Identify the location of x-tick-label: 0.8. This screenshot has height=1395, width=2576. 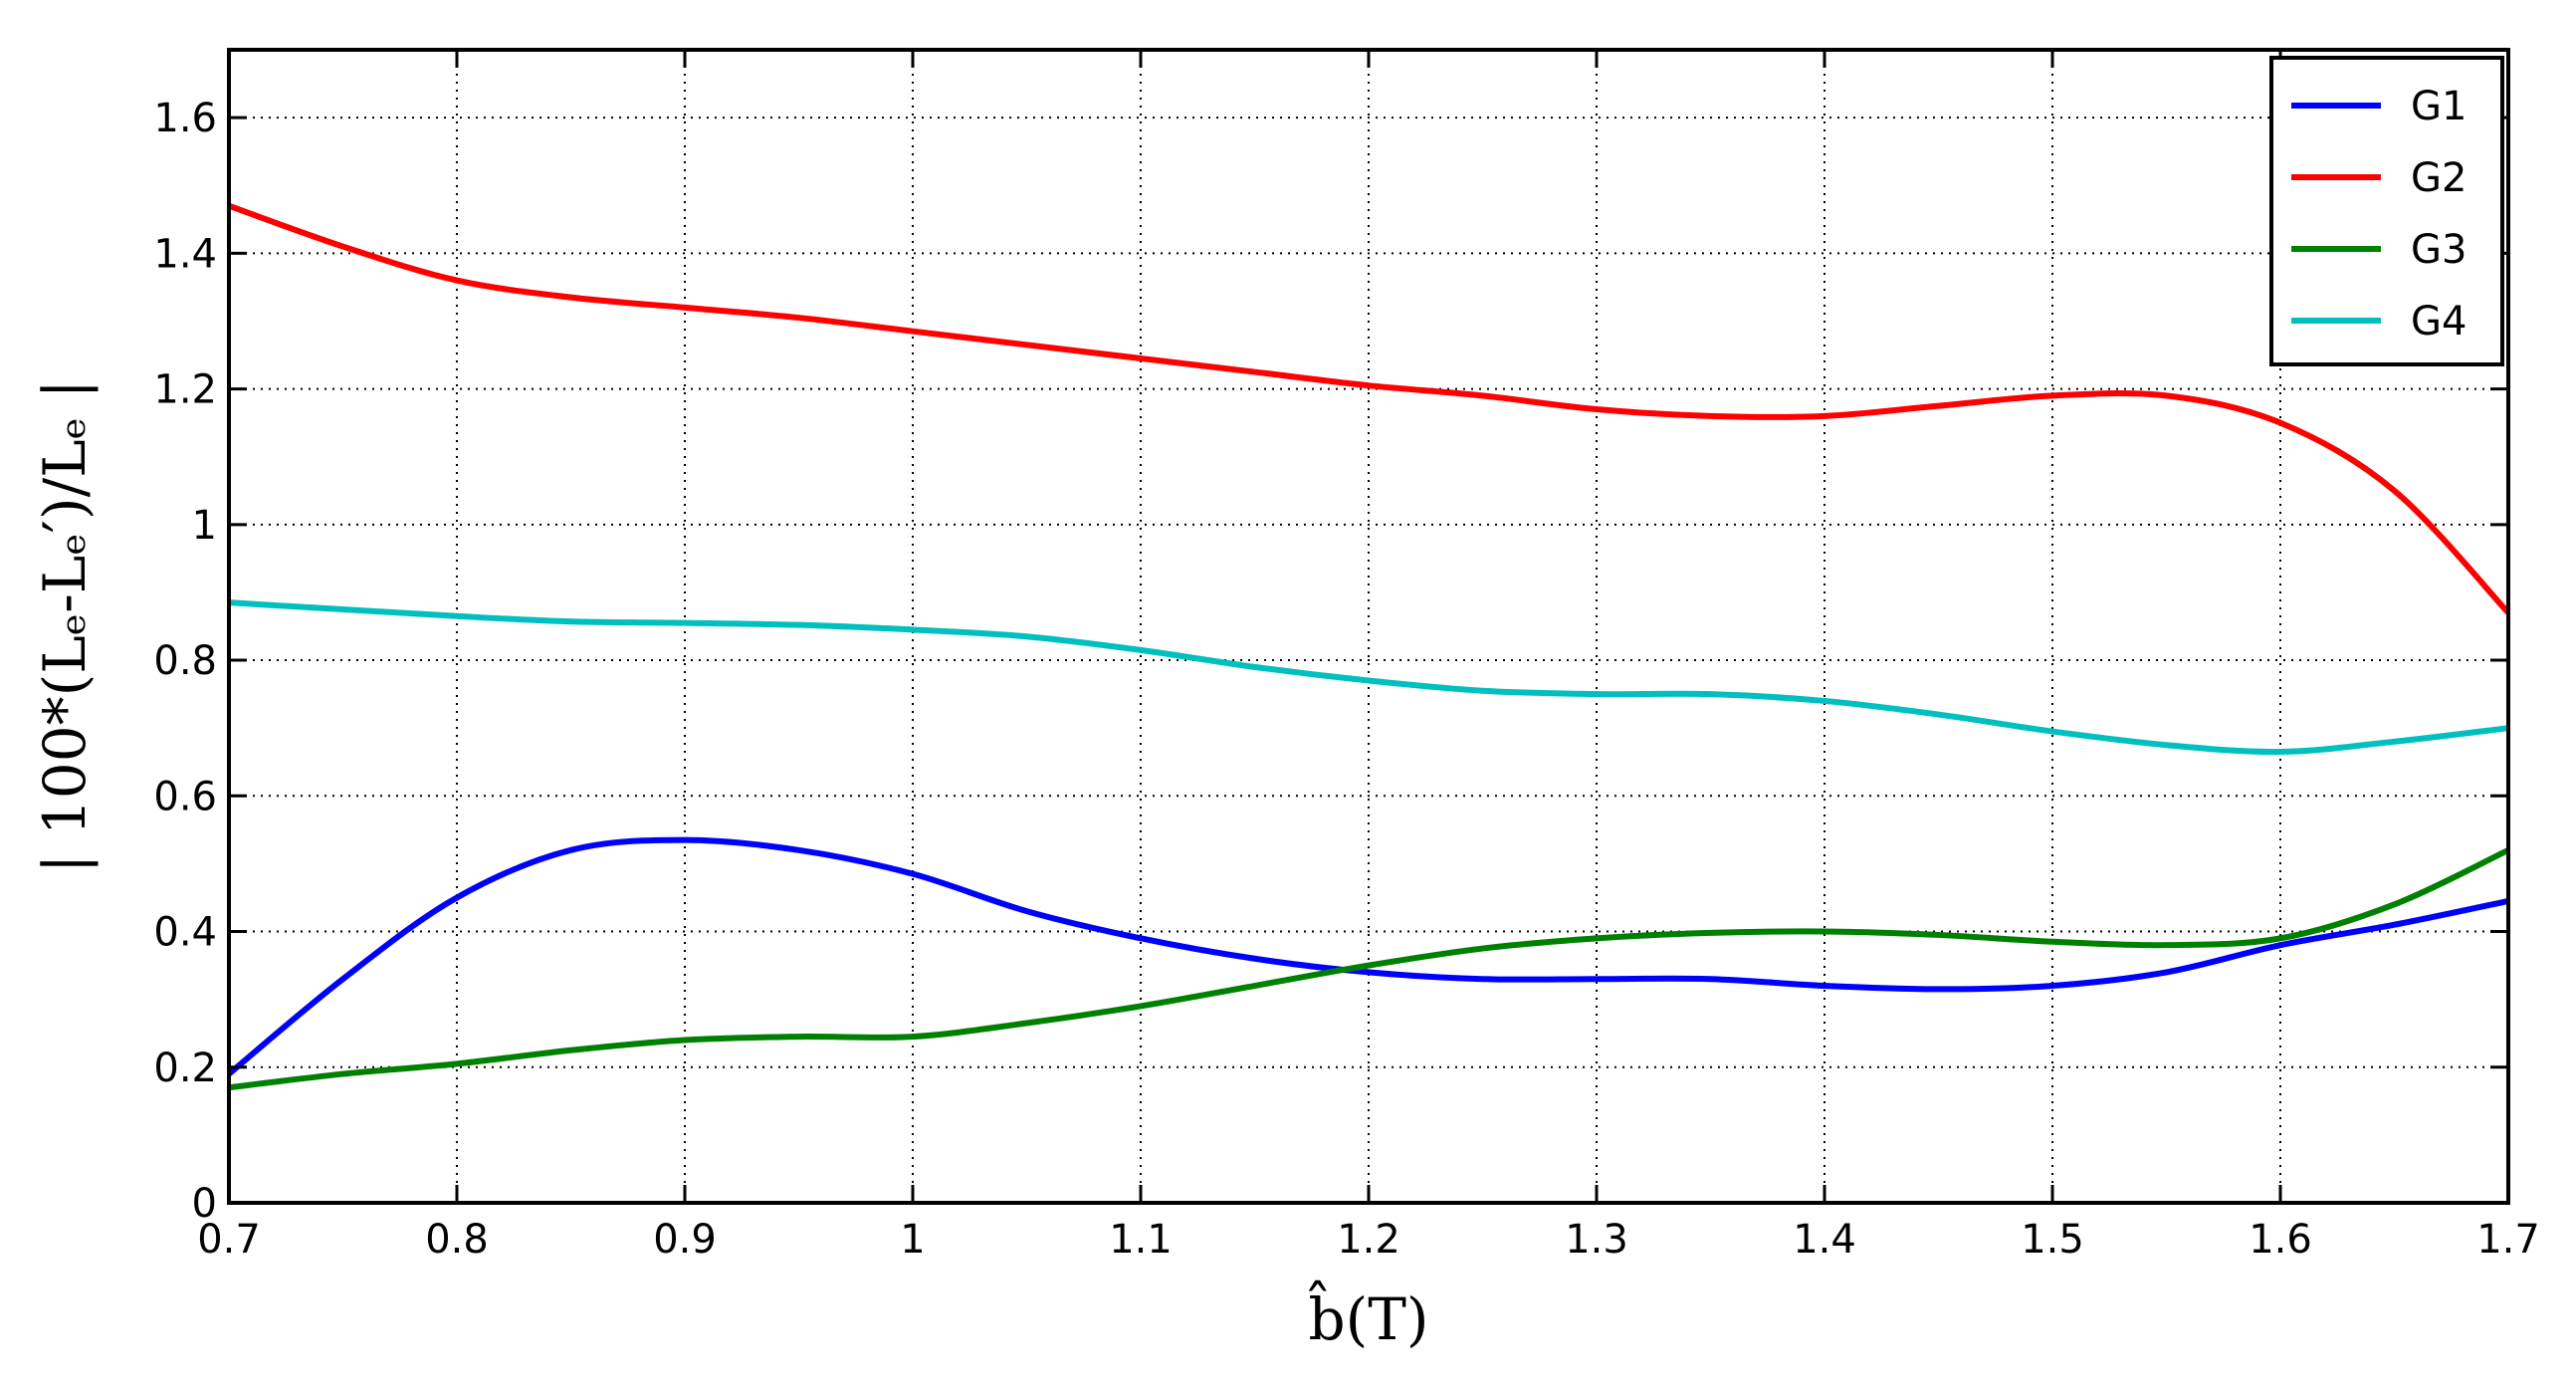
(457, 1240).